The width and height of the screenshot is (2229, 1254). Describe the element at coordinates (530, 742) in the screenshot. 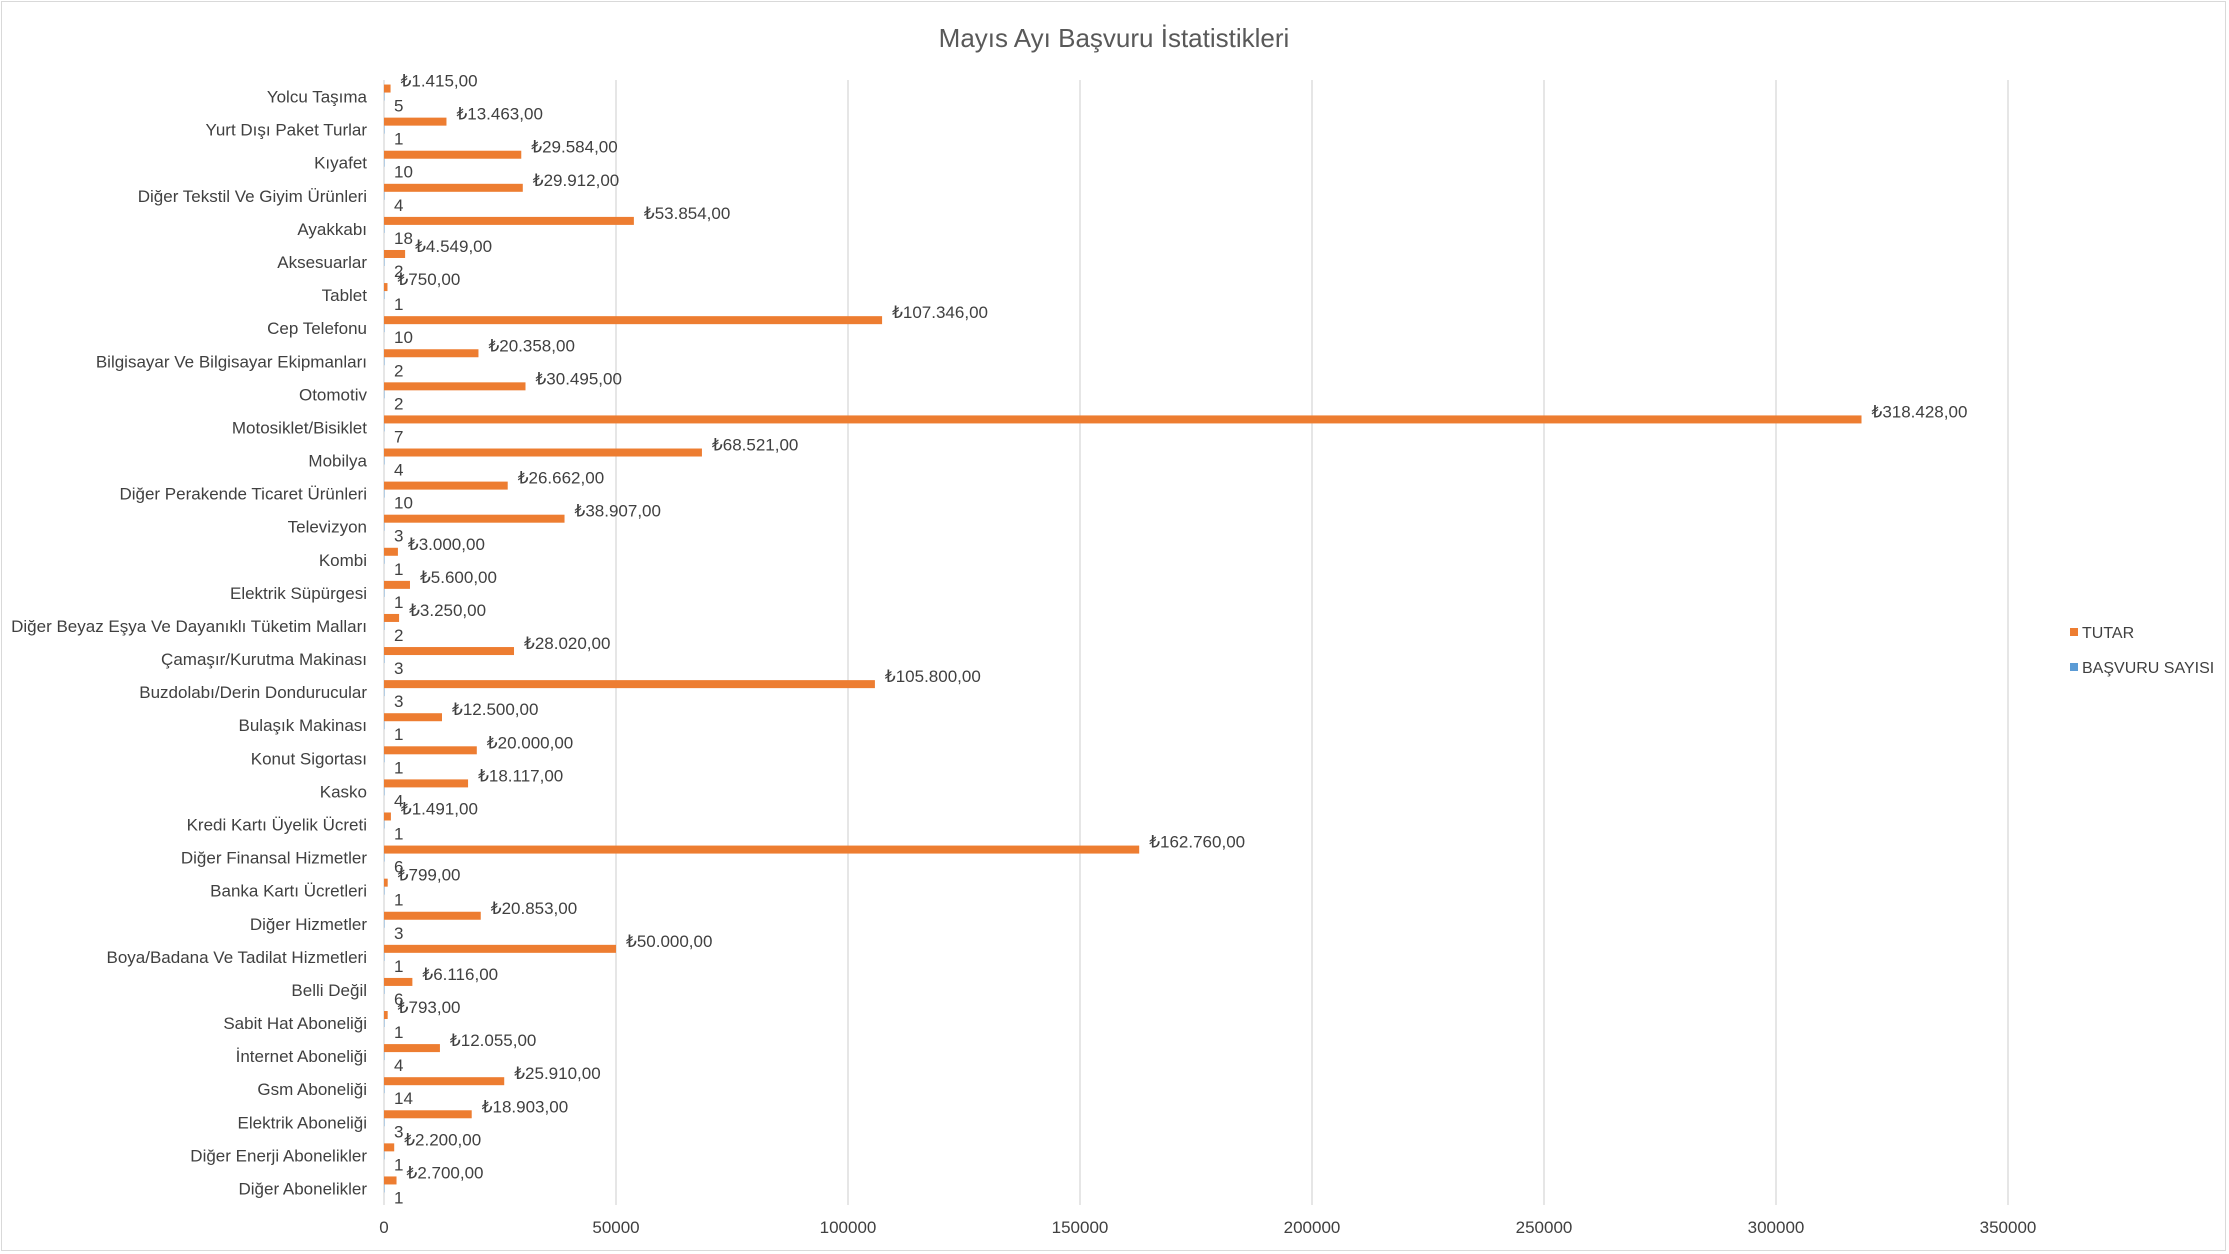

I see `tutar-data-label: ₺20.000,00` at that location.